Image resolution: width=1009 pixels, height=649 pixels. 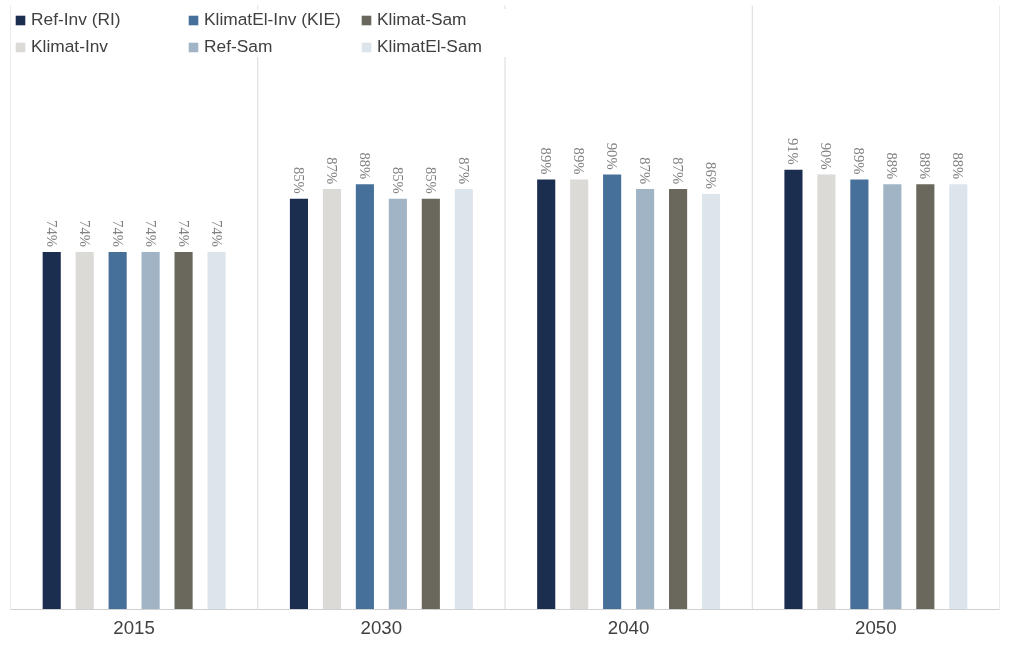 What do you see at coordinates (711, 175) in the screenshot?
I see `data-label: 86%` at bounding box center [711, 175].